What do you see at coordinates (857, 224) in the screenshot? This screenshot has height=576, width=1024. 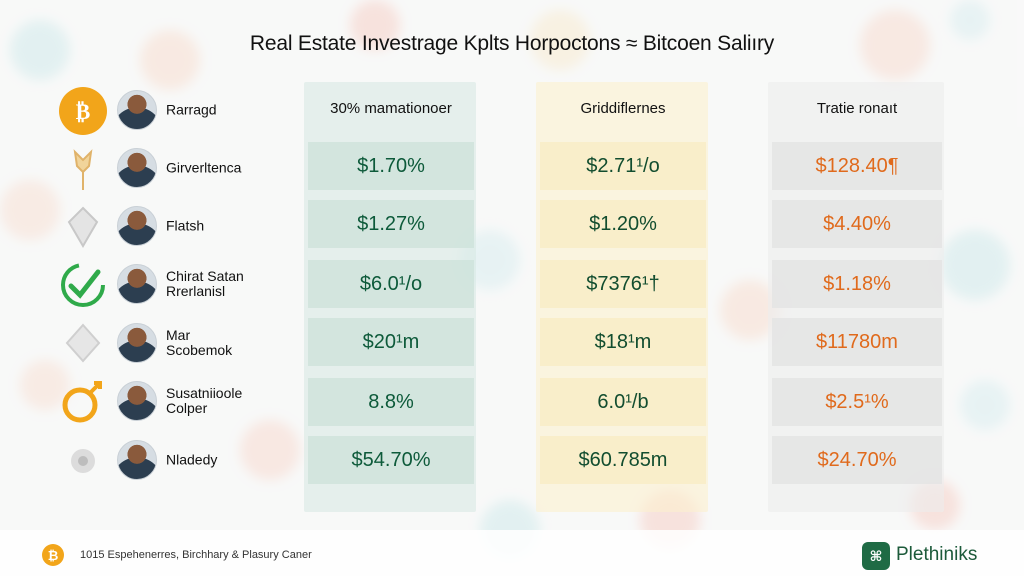 I see `table-cell: $4.40%` at bounding box center [857, 224].